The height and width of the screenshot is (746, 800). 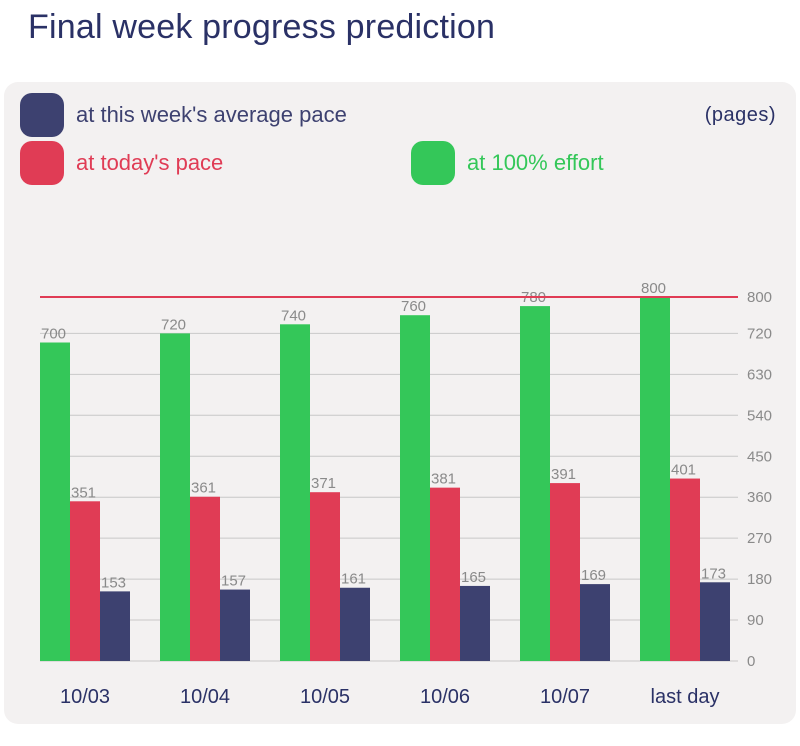 What do you see at coordinates (759, 456) in the screenshot?
I see `y-tick-label: 450` at bounding box center [759, 456].